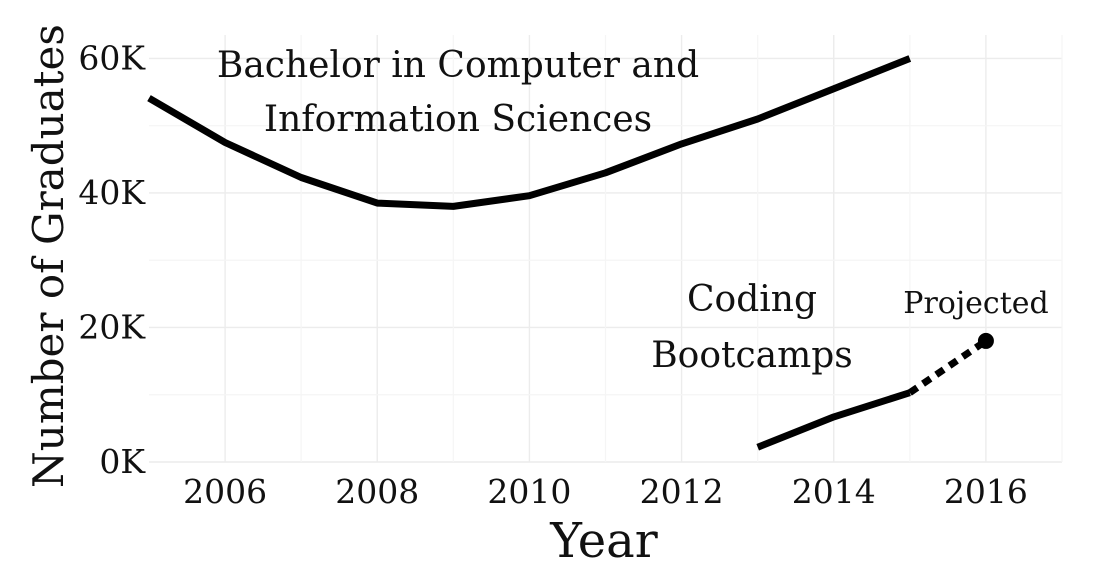 Image resolution: width=1096 pixels, height=586 pixels. What do you see at coordinates (834, 491) in the screenshot?
I see `x-tick-label-2014: 2014` at bounding box center [834, 491].